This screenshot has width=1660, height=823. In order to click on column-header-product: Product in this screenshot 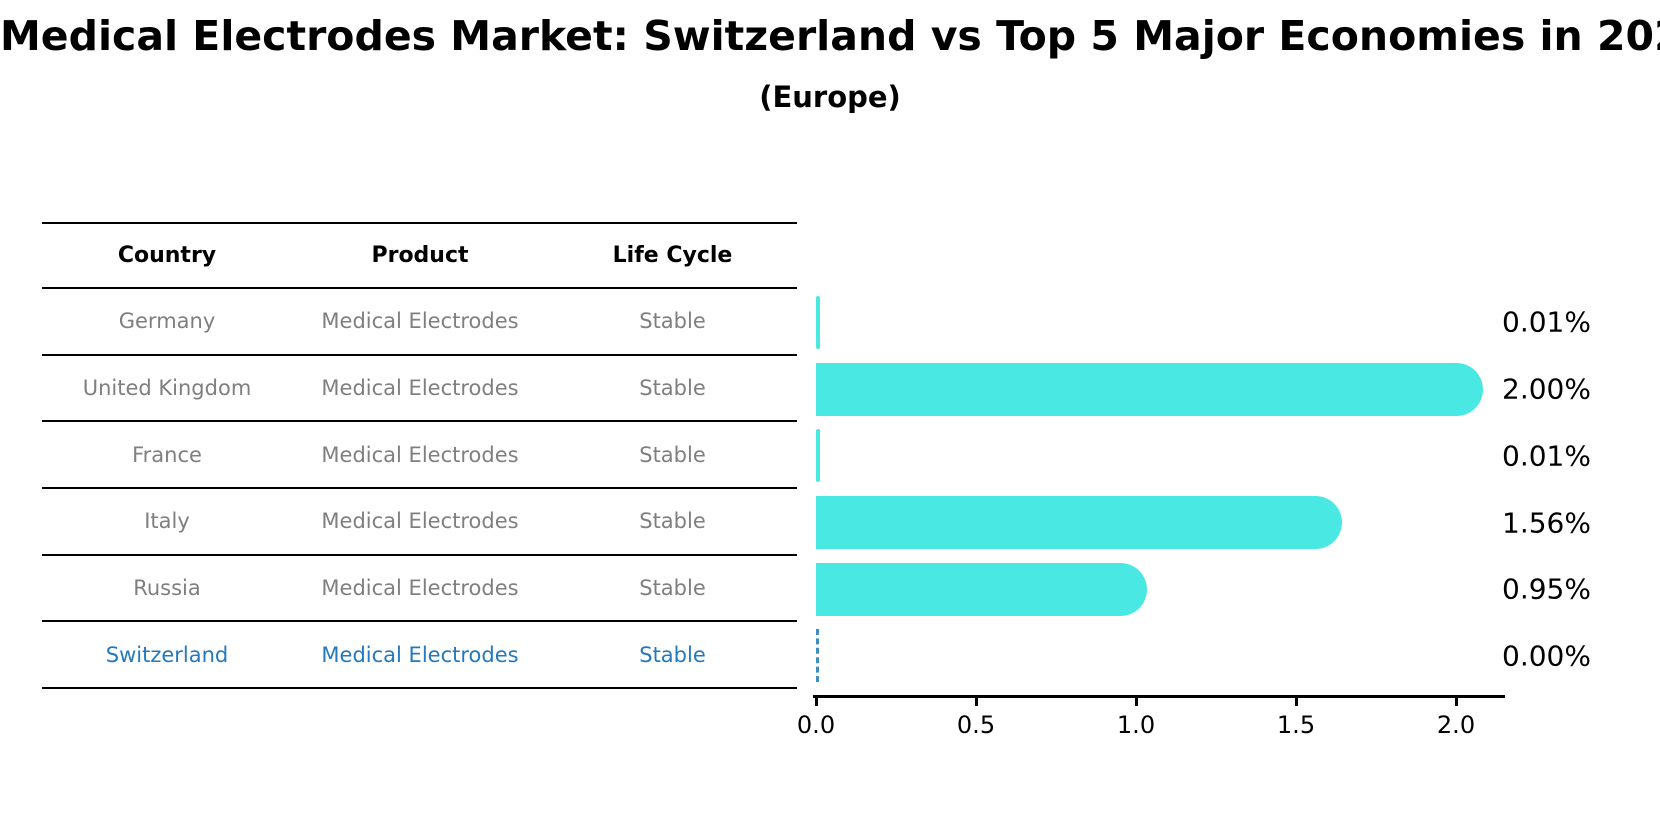, I will do `click(420, 255)`.